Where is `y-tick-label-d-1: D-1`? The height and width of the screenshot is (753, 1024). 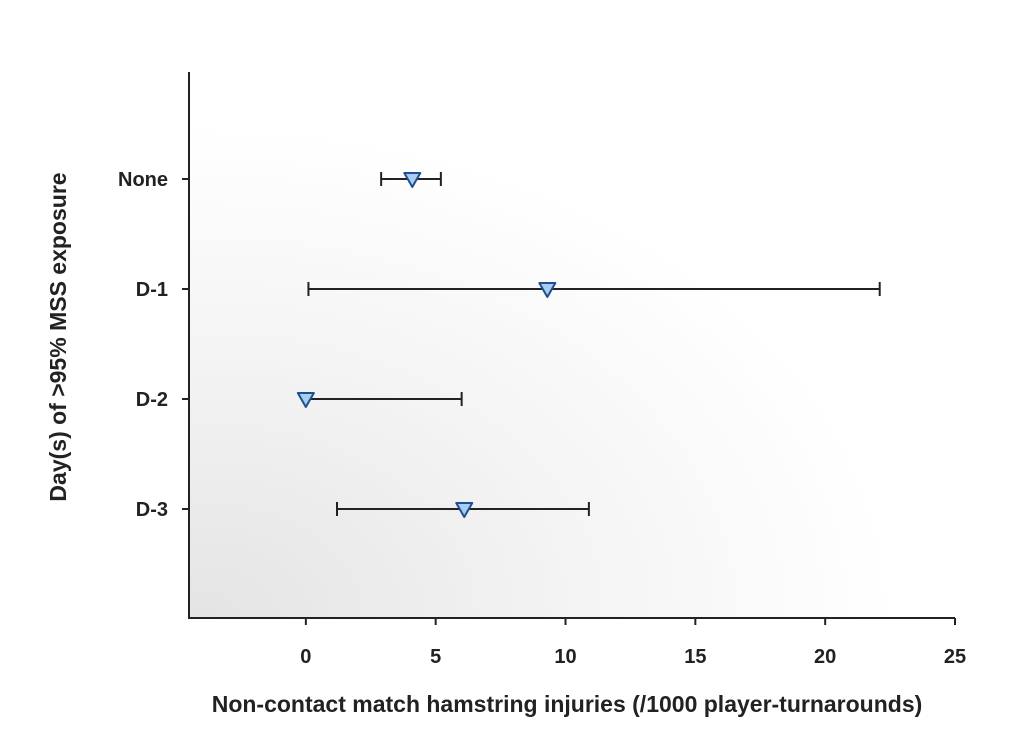 y-tick-label-d-1: D-1 is located at coordinates (152, 290).